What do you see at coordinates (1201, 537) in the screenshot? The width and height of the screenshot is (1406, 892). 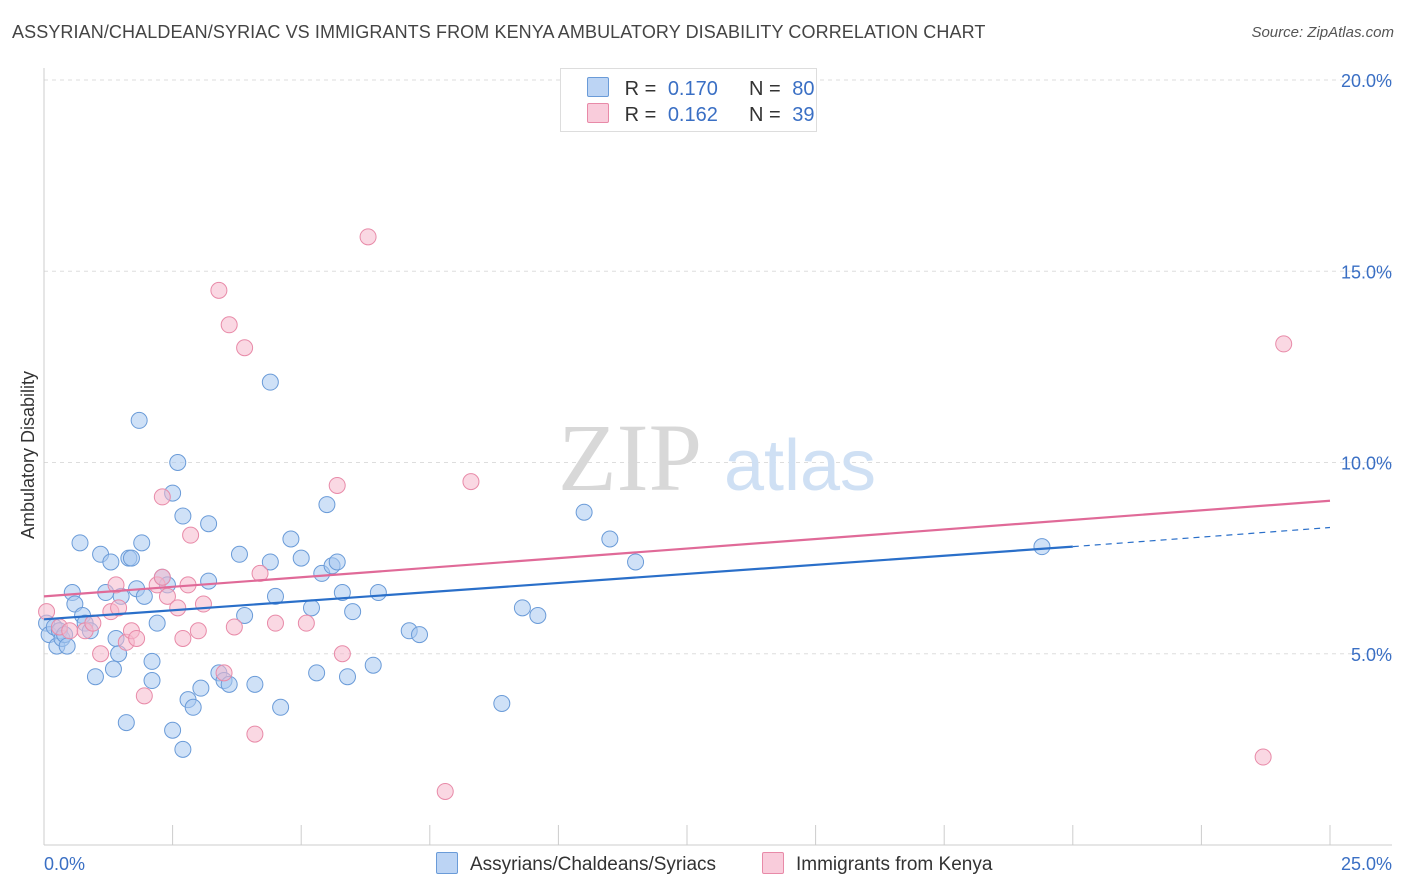 I see `trend-line-assyrians-extrapolated` at bounding box center [1201, 537].